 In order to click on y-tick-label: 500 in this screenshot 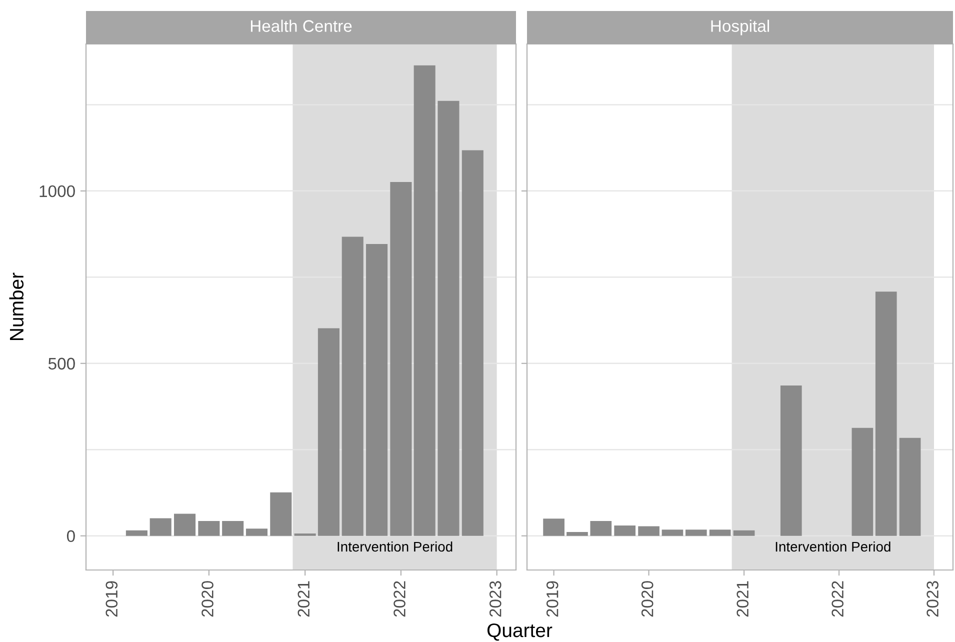, I will do `click(61, 364)`.